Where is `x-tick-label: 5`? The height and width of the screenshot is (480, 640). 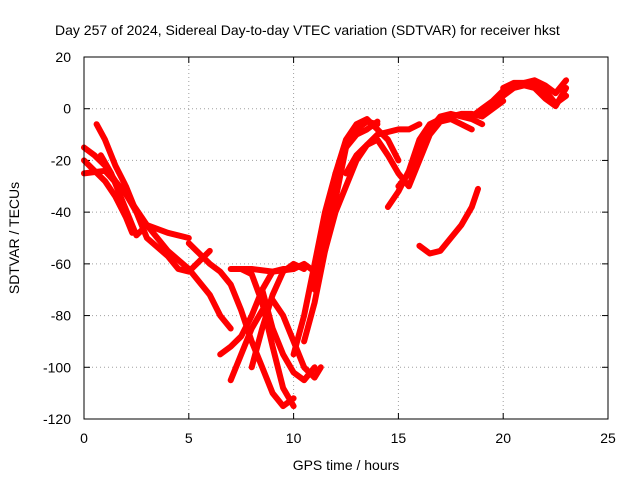 x-tick-label: 5 is located at coordinates (189, 438).